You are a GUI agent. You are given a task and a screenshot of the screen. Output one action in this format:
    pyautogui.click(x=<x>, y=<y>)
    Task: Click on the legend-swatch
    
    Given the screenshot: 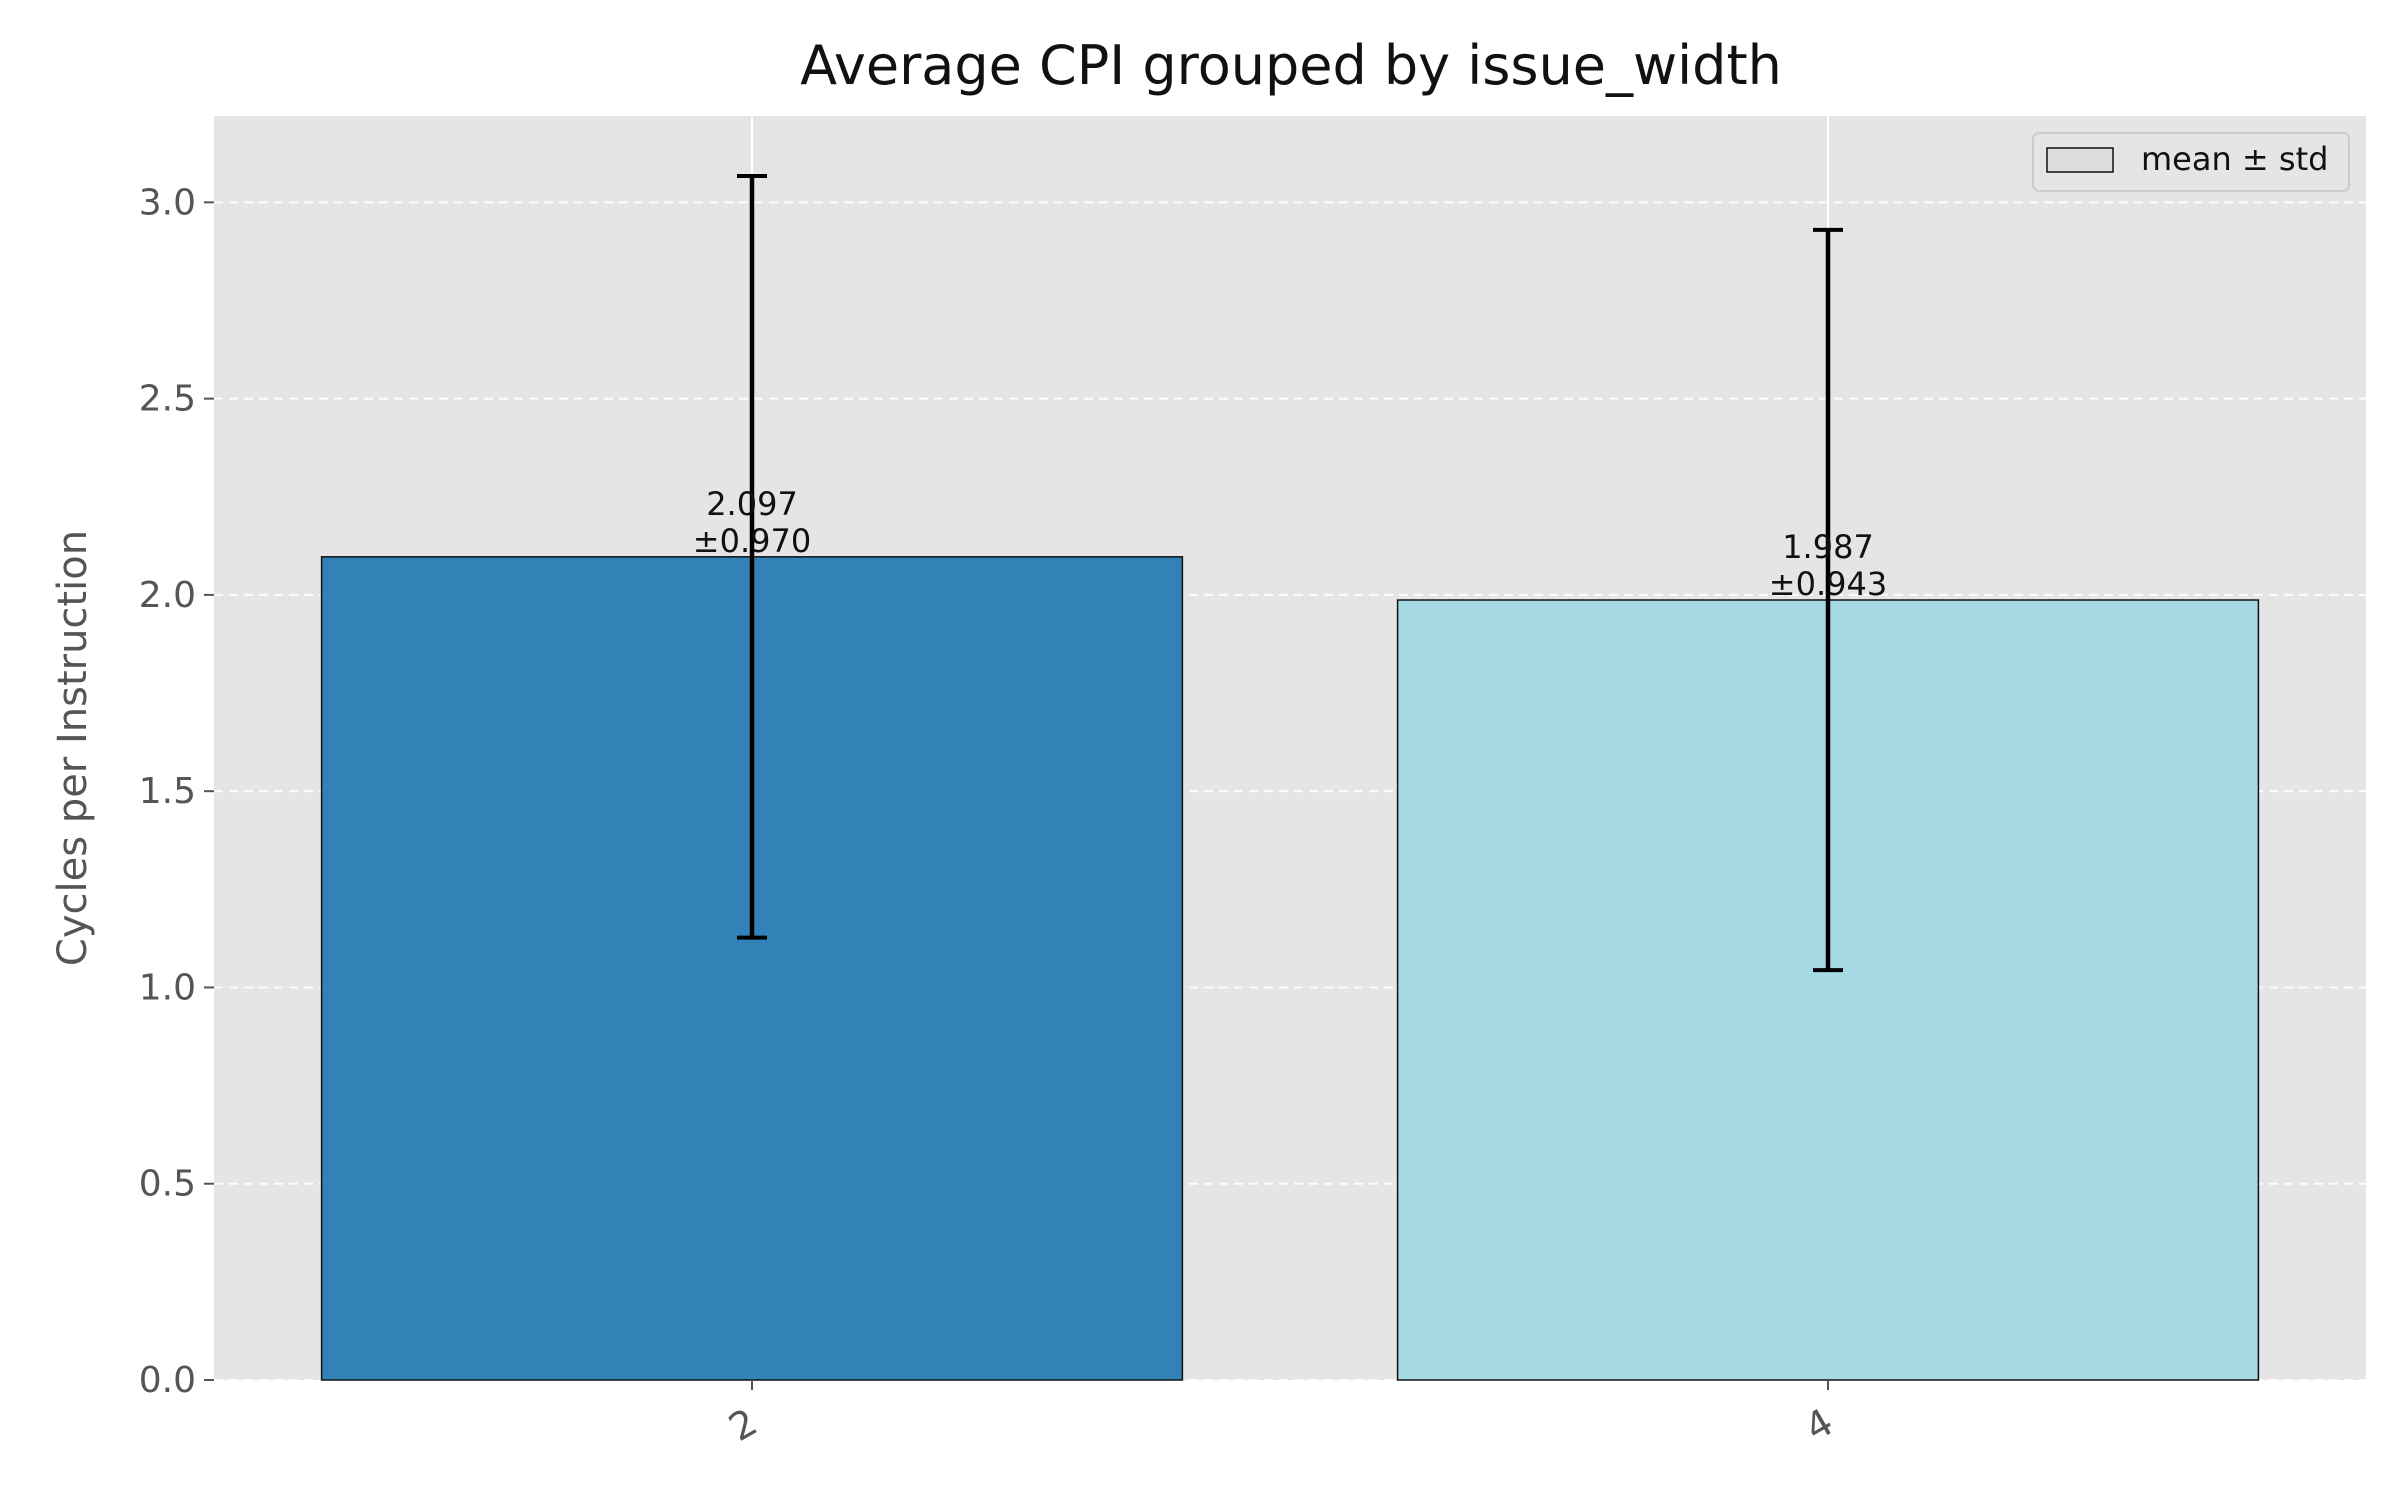 What is the action you would take?
    pyautogui.click(x=2080, y=160)
    